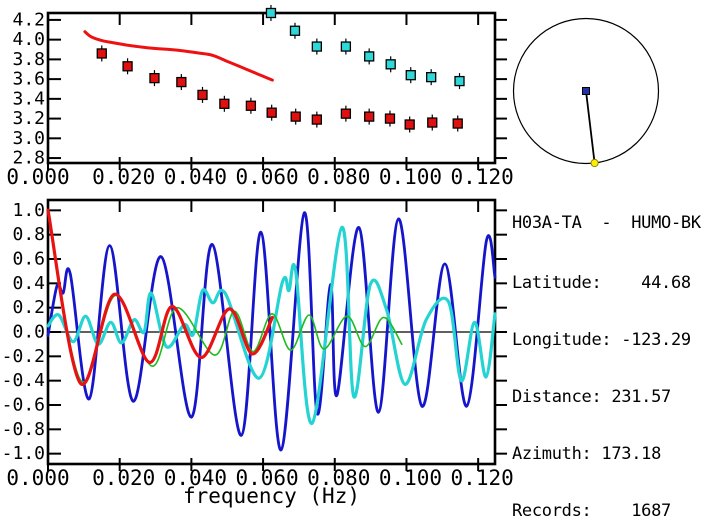  Describe the element at coordinates (195, 478) in the screenshot. I see `cross-spectrum-x-tick-label: 0.040` at that location.